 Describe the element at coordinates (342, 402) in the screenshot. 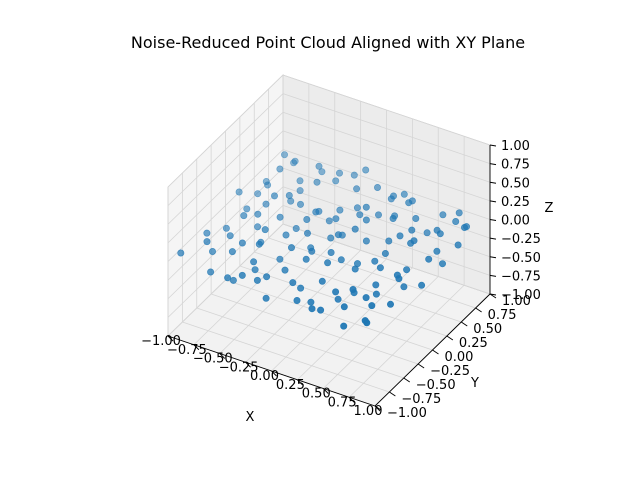

I see `x-tick-label: 0.75` at that location.